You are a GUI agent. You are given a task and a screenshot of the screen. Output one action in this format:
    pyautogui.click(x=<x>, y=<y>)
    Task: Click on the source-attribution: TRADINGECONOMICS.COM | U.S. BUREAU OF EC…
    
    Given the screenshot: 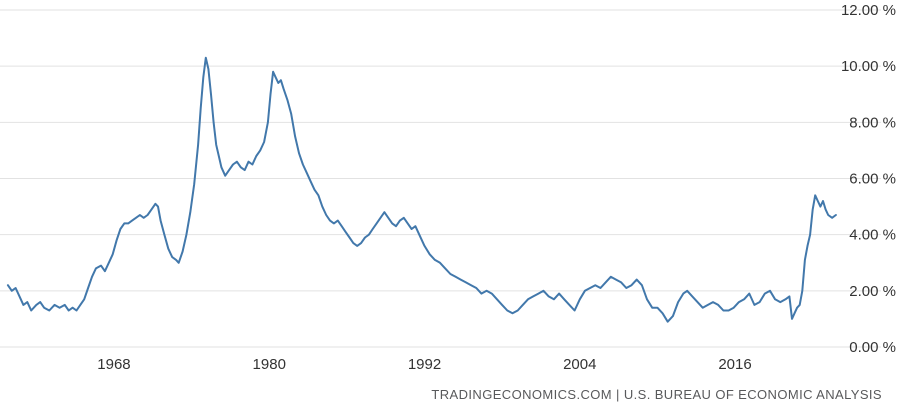 What is the action you would take?
    pyautogui.click(x=656, y=394)
    